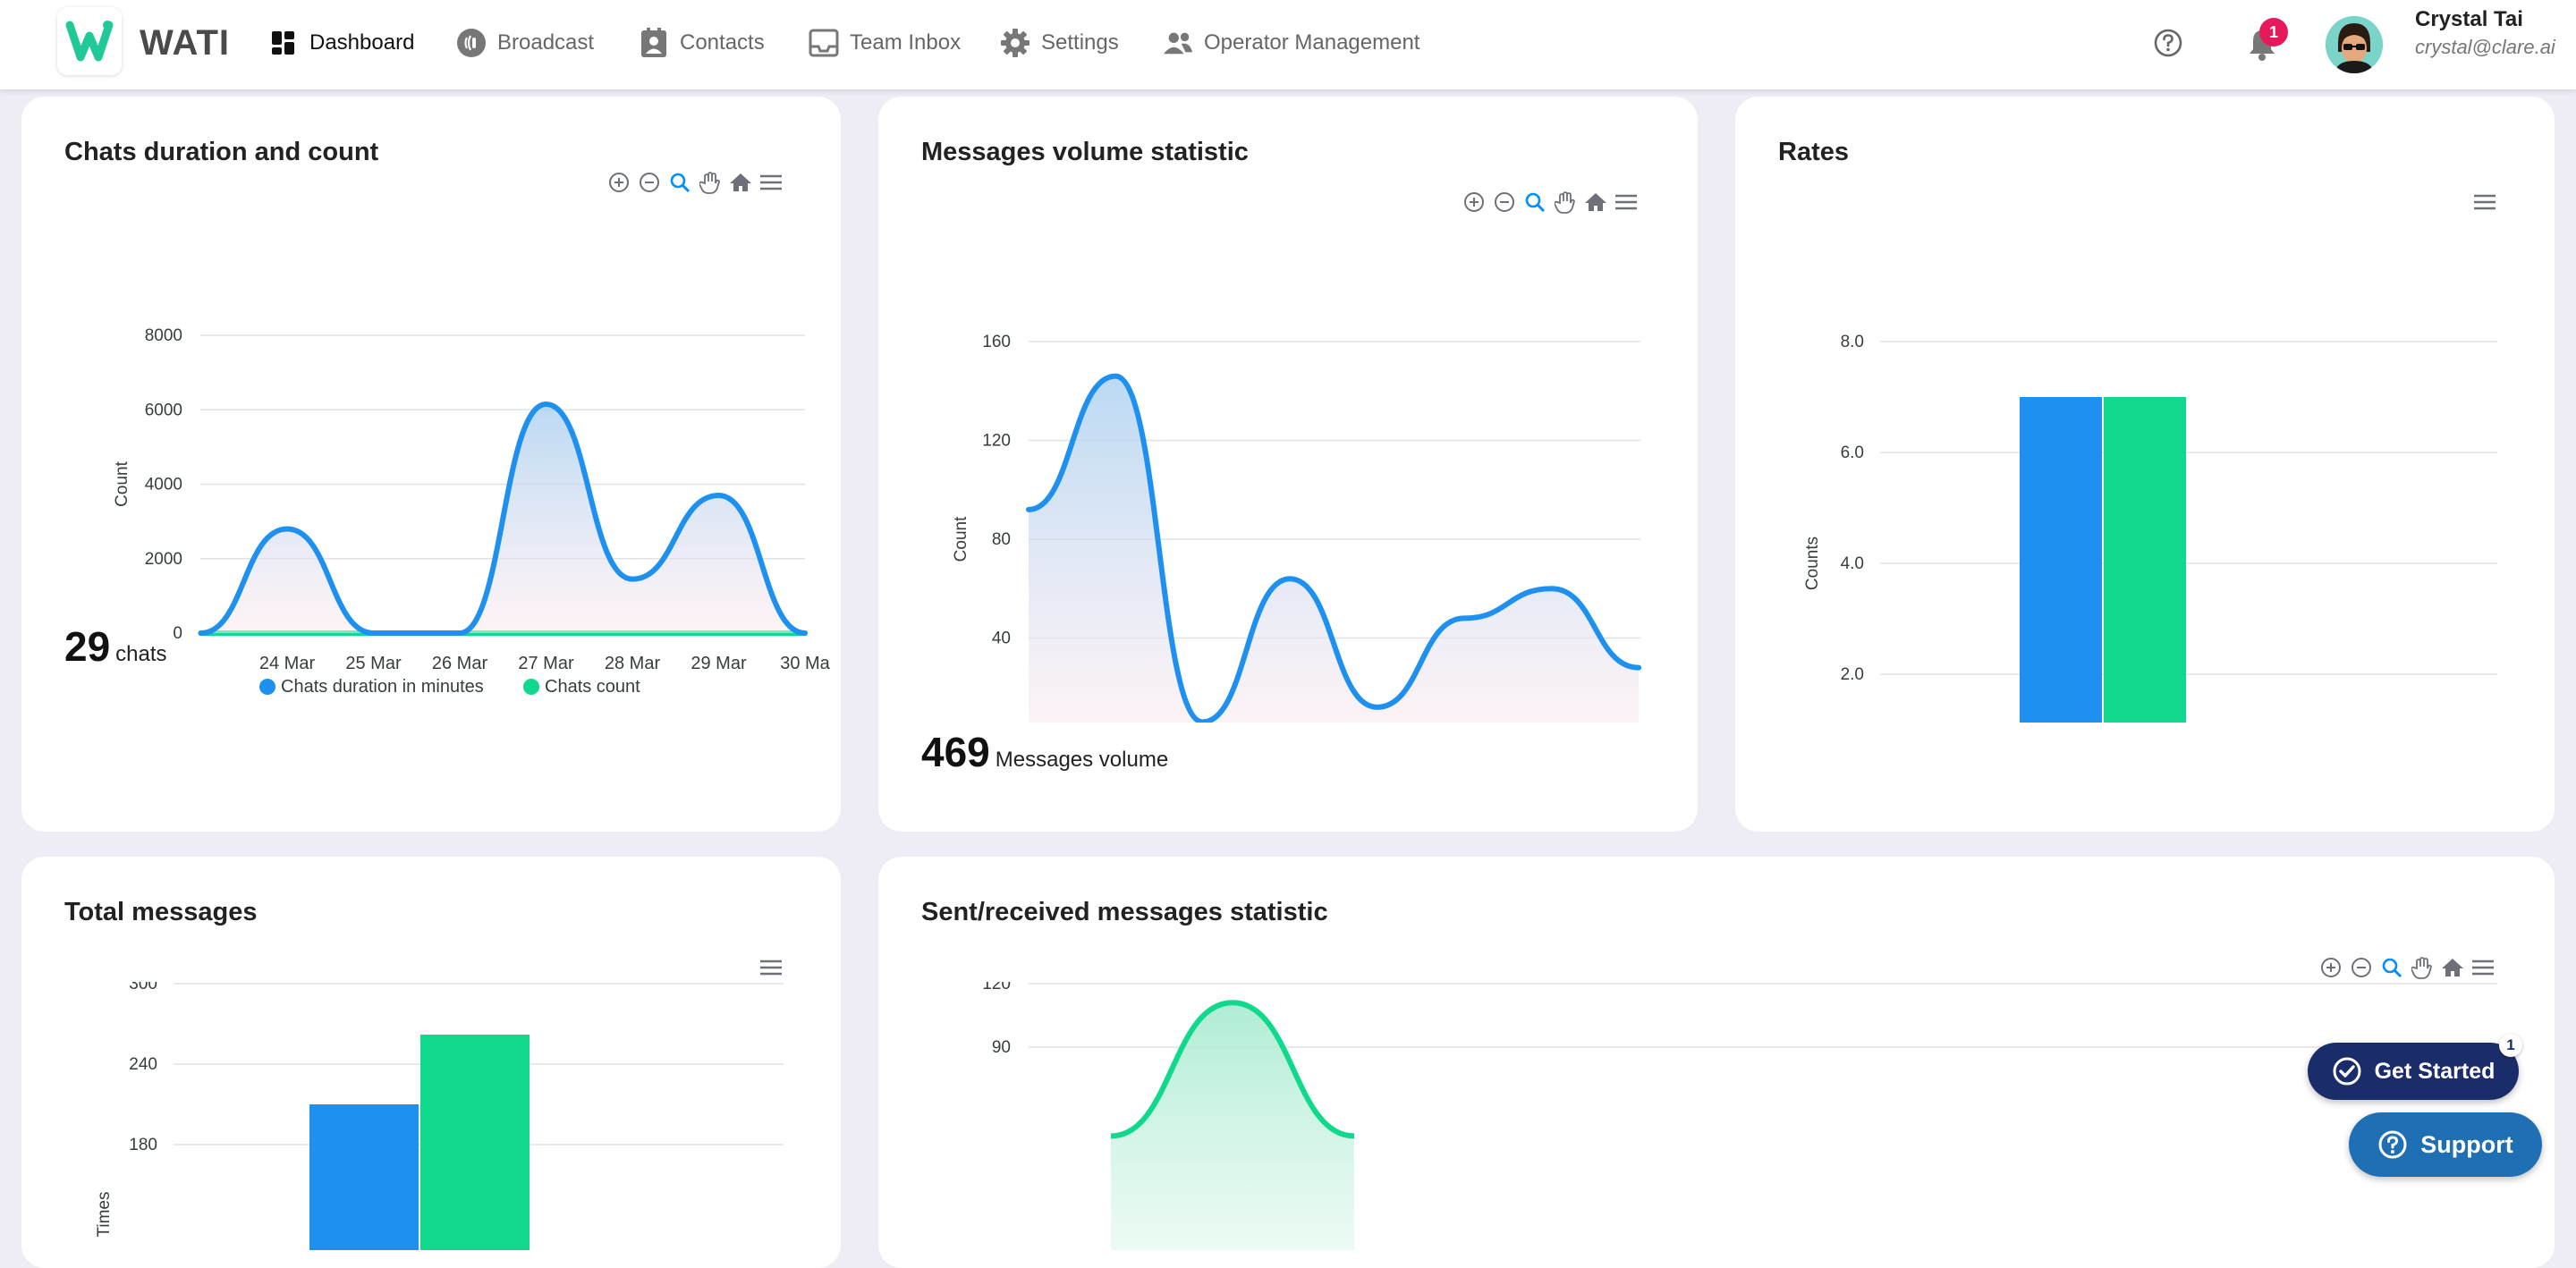 Image resolution: width=2576 pixels, height=1268 pixels. Describe the element at coordinates (382, 687) in the screenshot. I see `legend-label: Chats duration in minutes` at that location.